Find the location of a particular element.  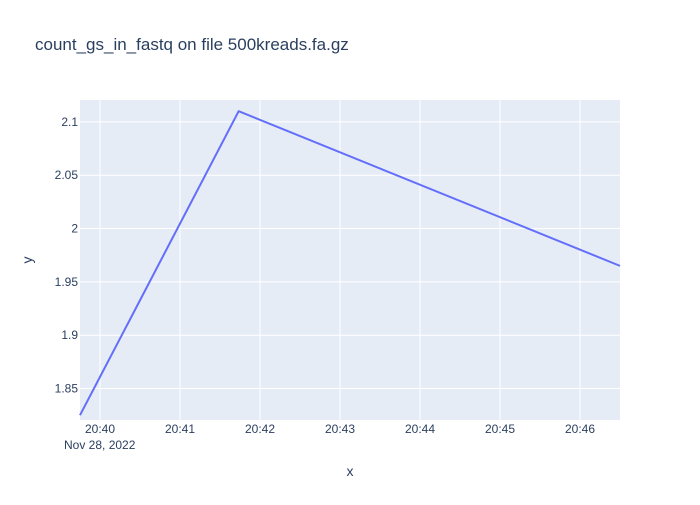

x-axis-title: x is located at coordinates (350, 471).